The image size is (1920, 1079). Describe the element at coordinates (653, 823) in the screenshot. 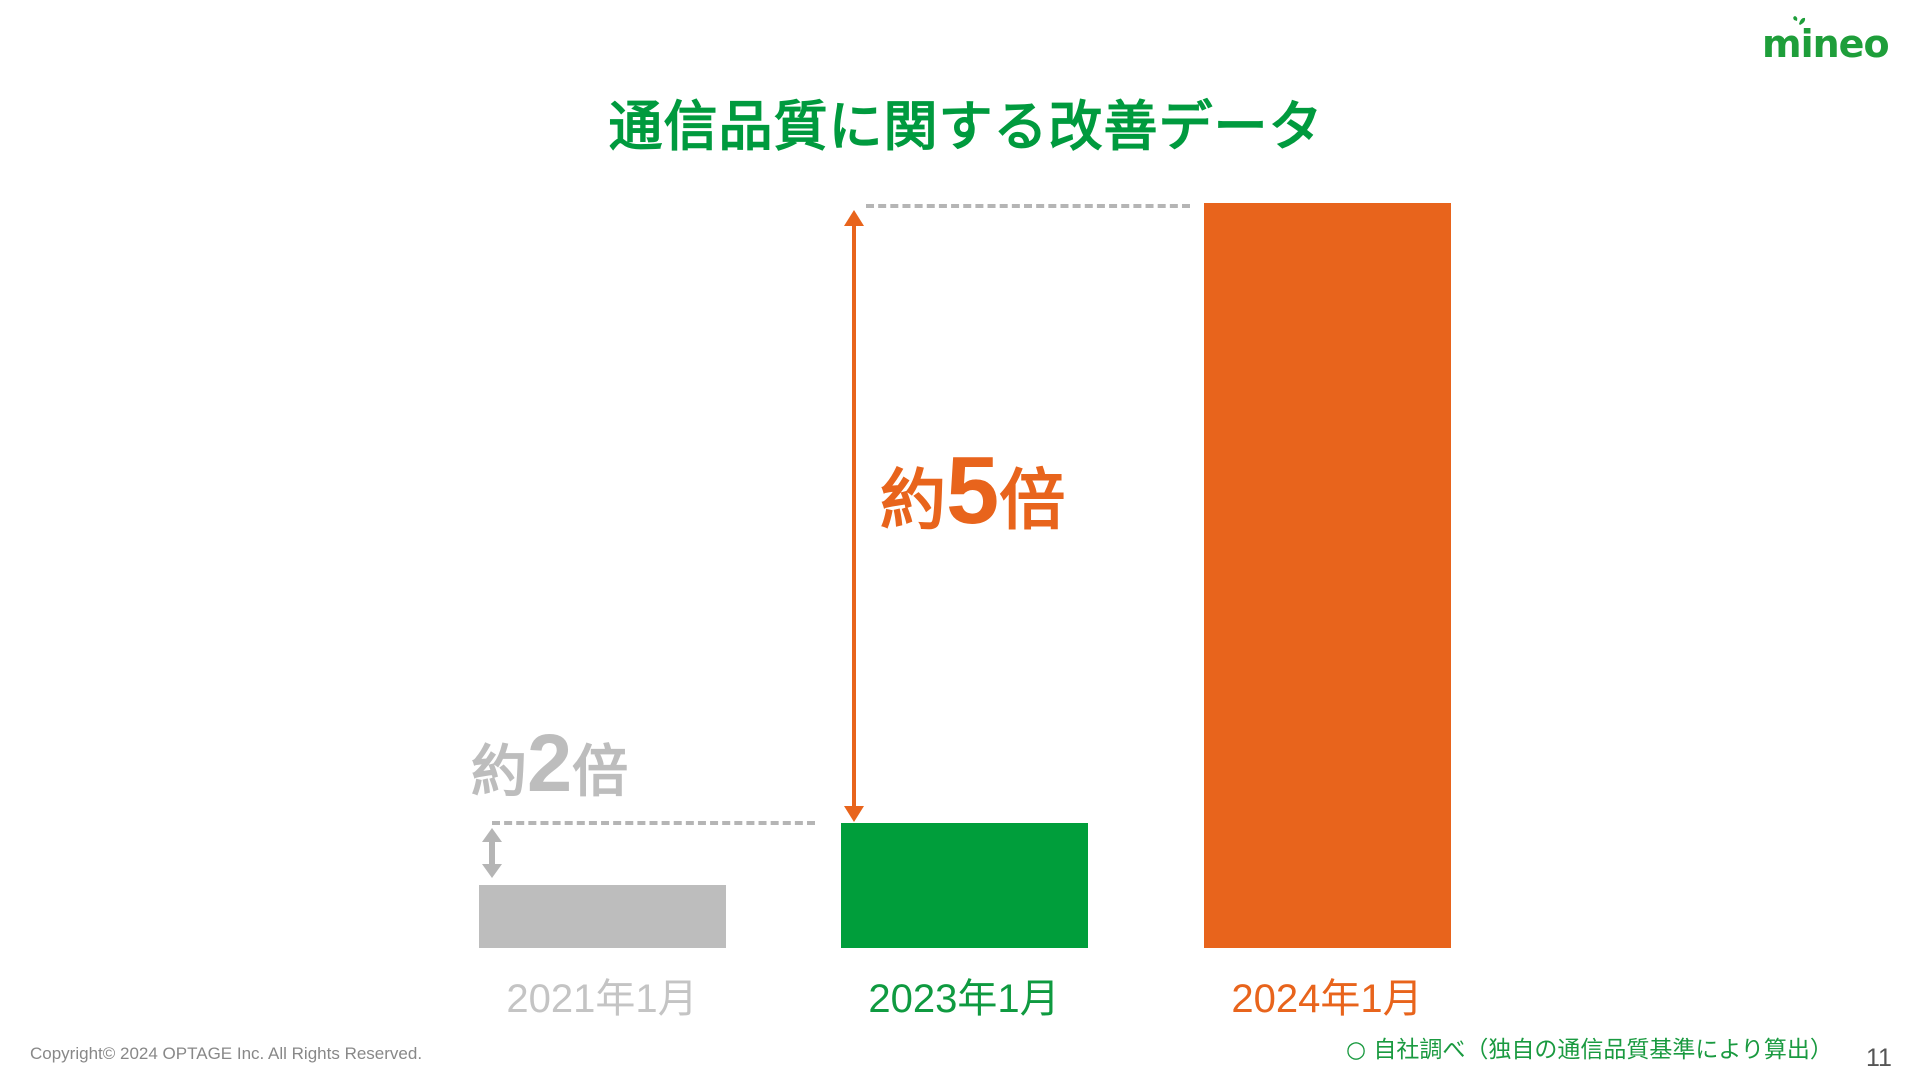

I see `dashed-guide-2023-level` at that location.